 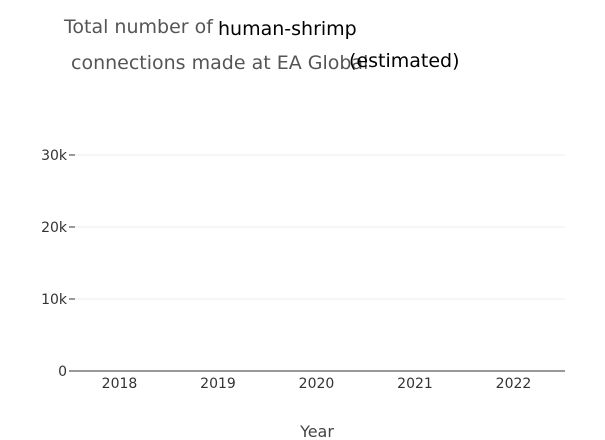 What do you see at coordinates (54, 300) in the screenshot?
I see `y-tick-label: 10k` at bounding box center [54, 300].